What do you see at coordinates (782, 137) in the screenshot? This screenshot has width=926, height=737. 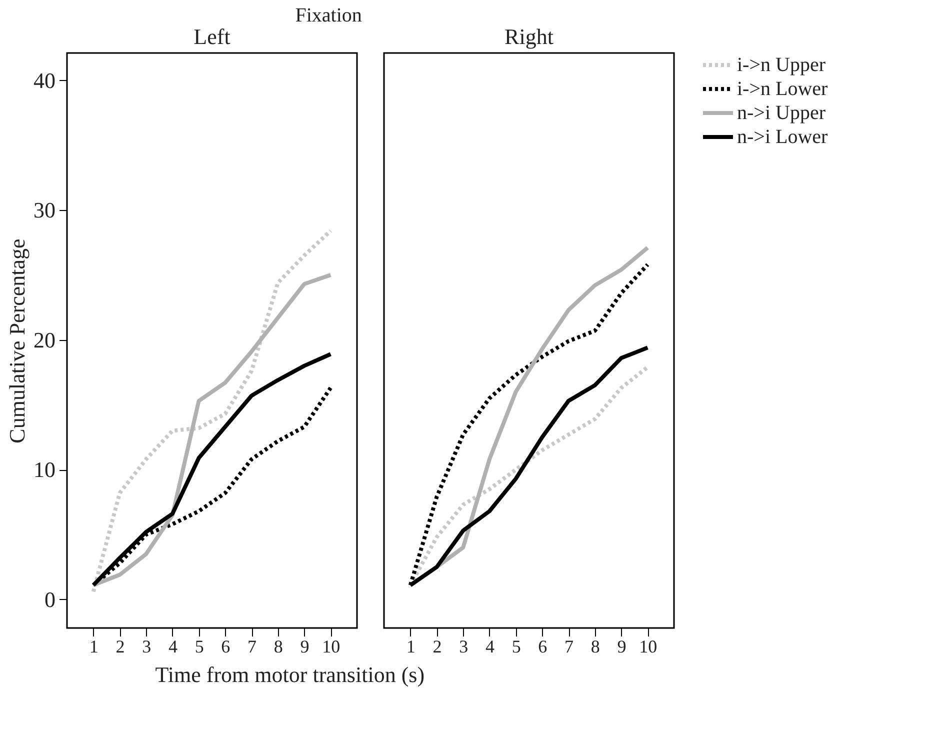 I see `legend-label: n->i Lower` at bounding box center [782, 137].